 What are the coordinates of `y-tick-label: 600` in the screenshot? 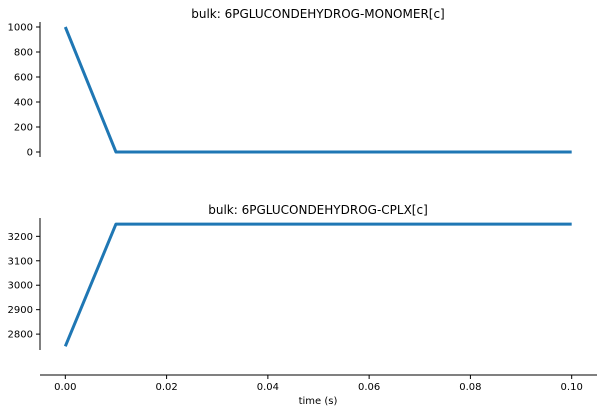 It's located at (23, 78).